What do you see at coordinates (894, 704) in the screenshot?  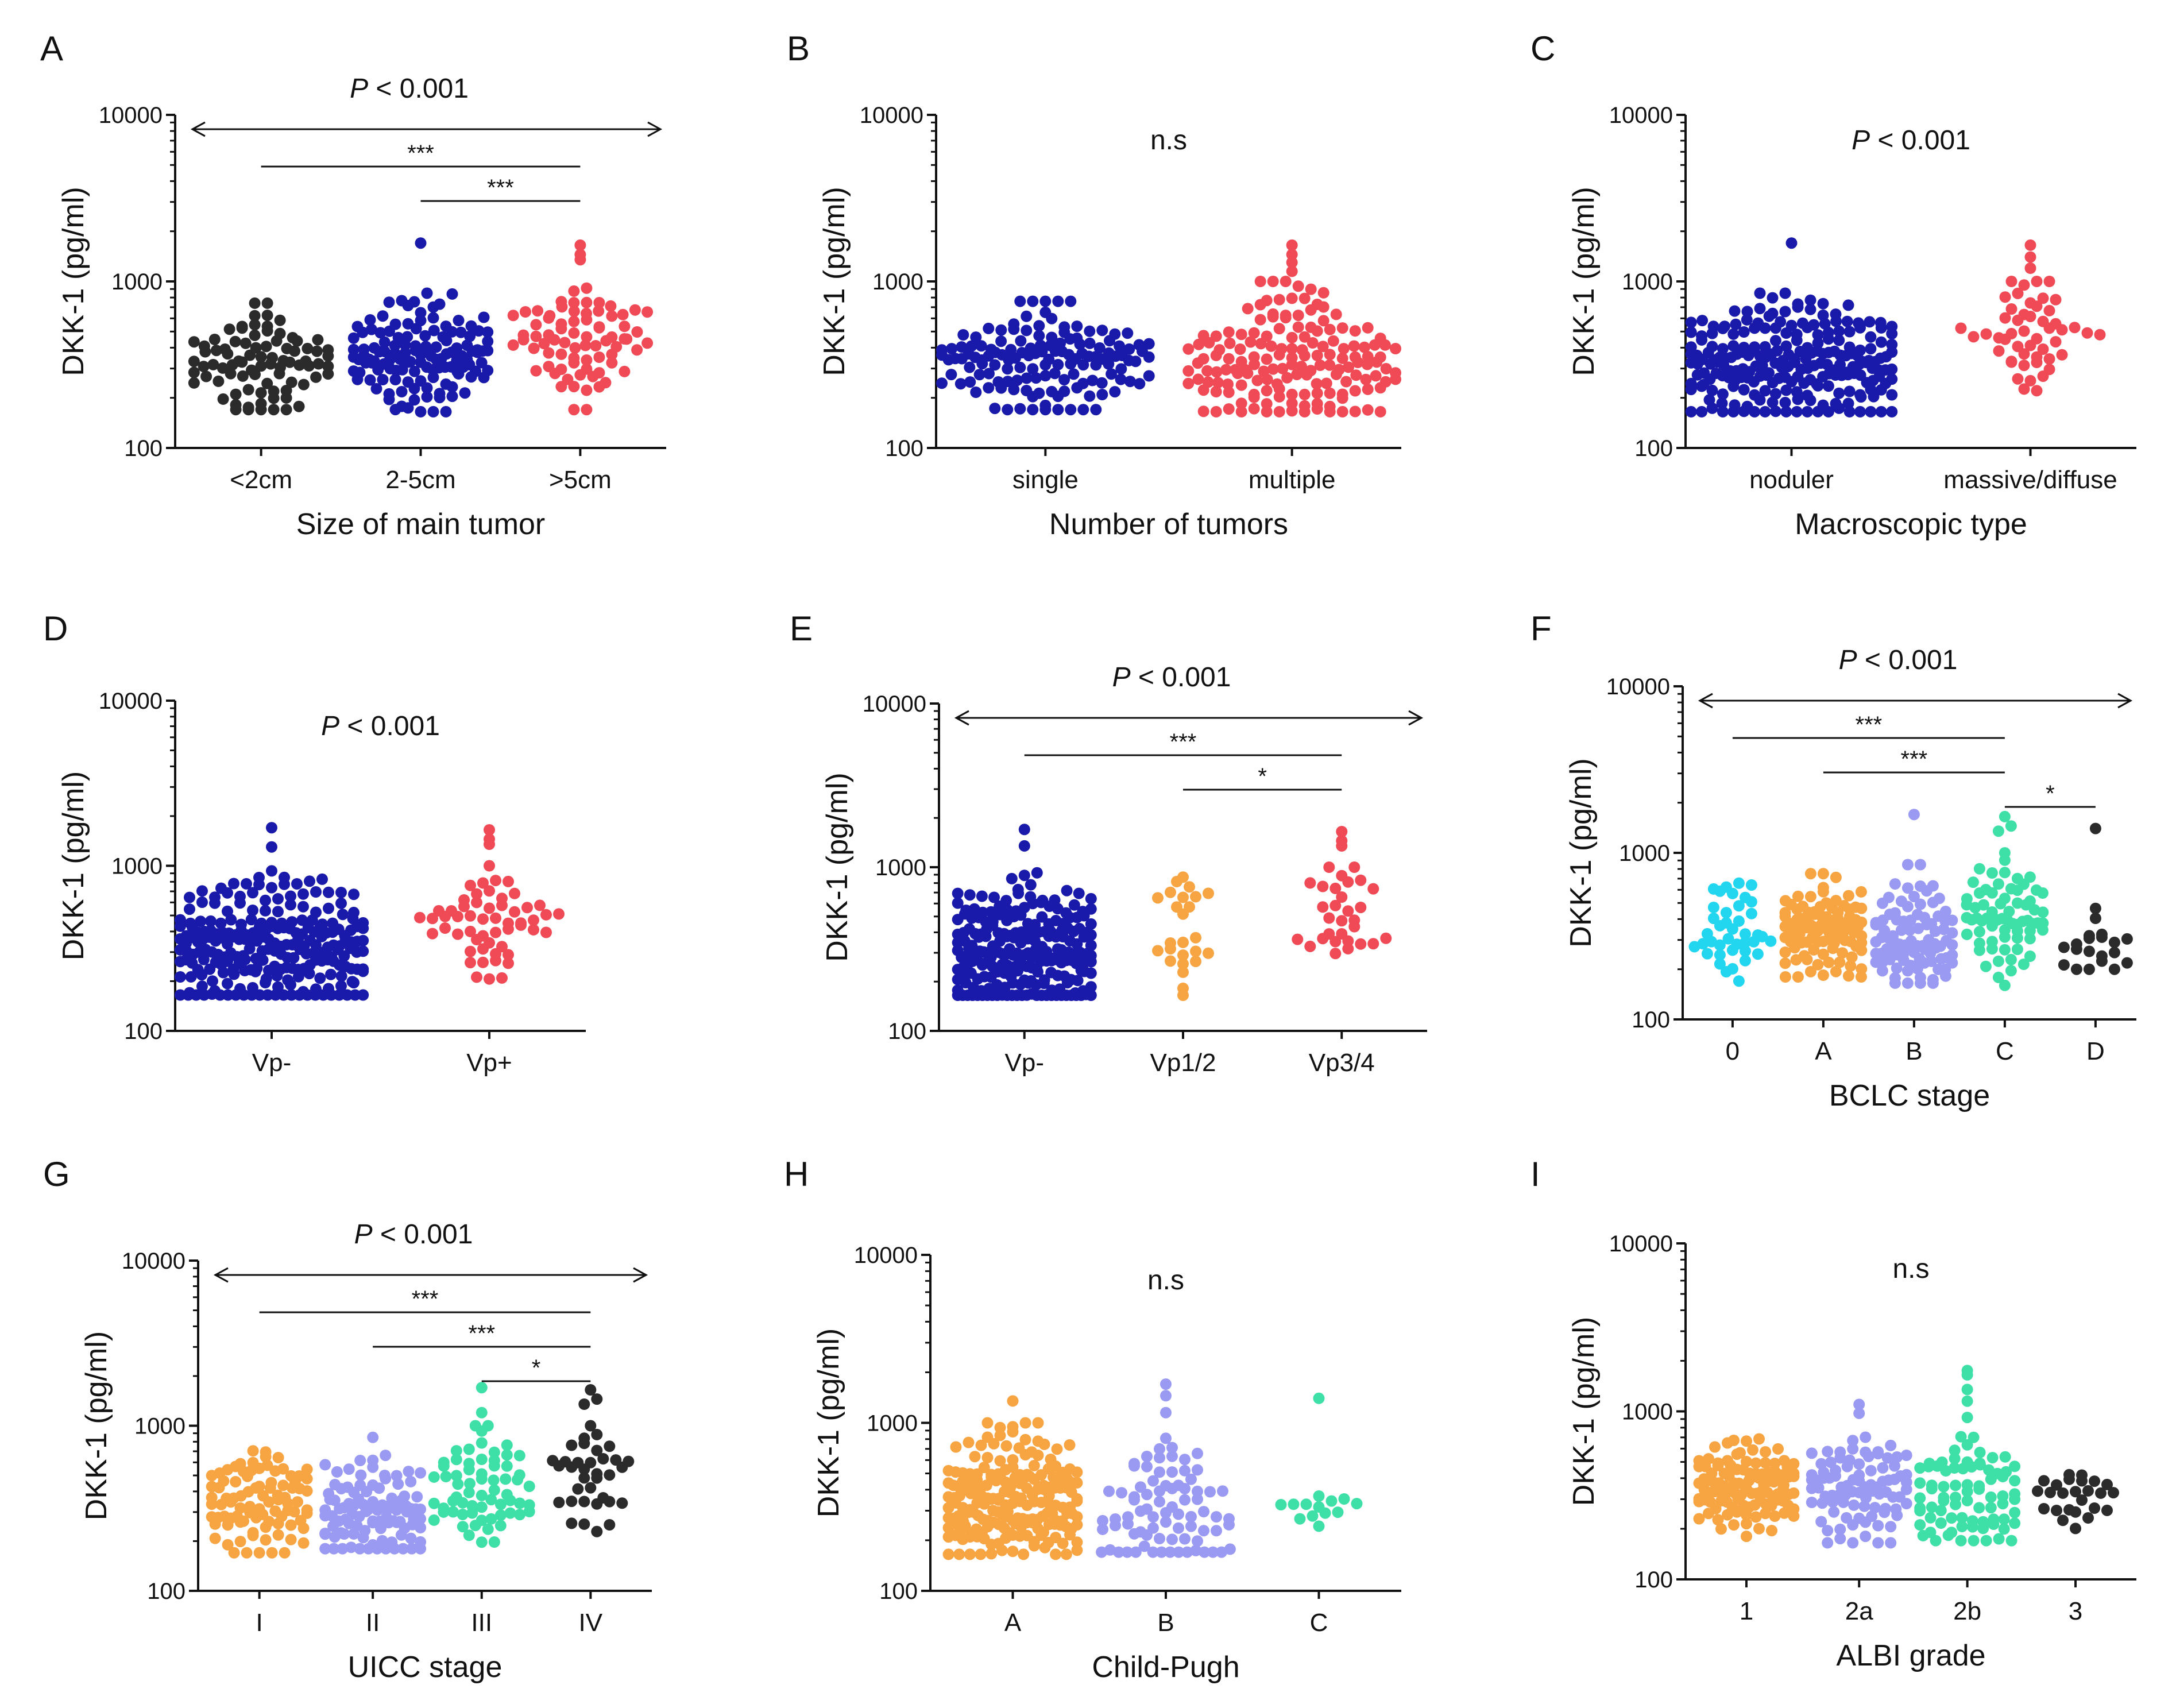 I see `y-tick-label: 10000` at bounding box center [894, 704].